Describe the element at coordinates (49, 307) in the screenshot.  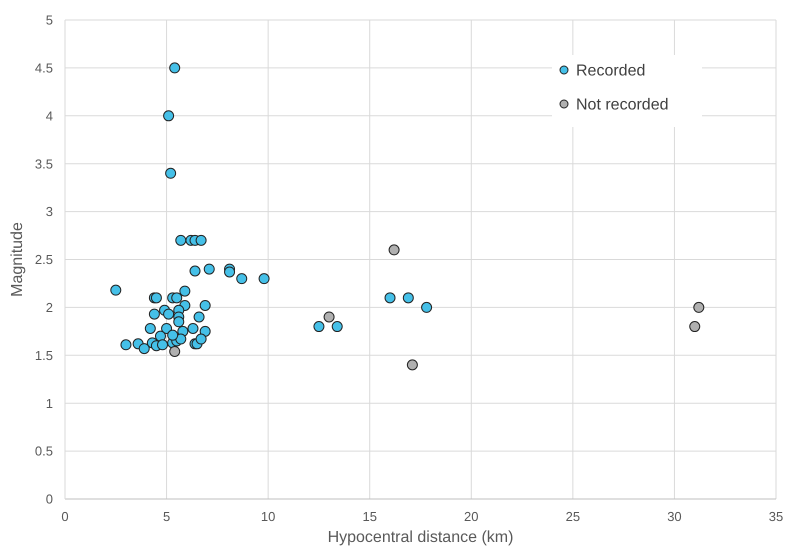
I see `y-tick-label: 2` at that location.